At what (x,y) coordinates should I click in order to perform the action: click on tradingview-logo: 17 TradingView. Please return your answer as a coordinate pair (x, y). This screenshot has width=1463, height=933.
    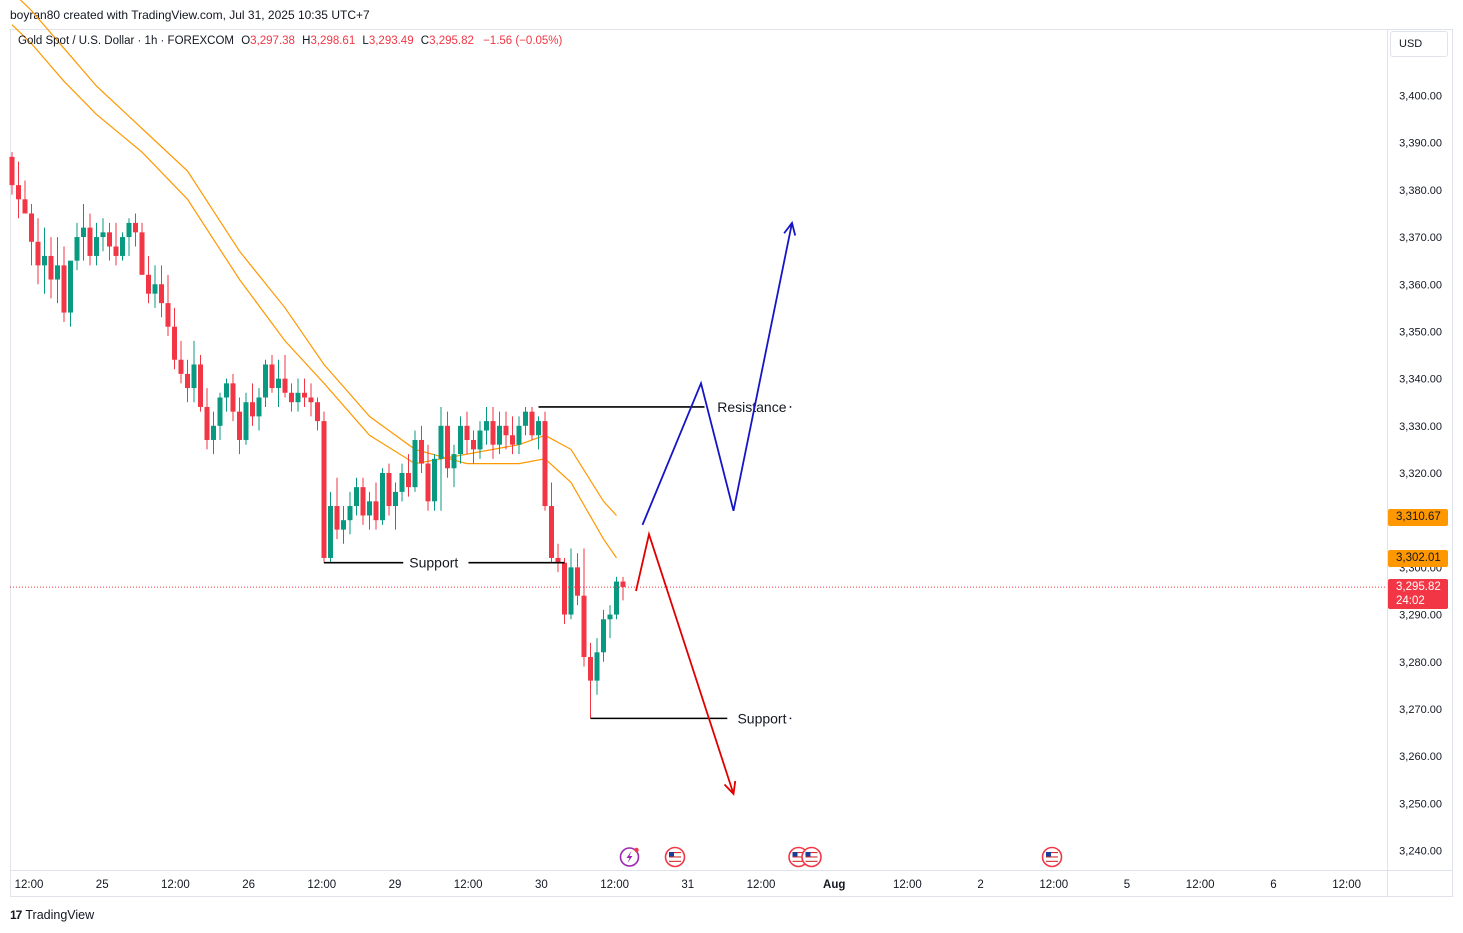
    Looking at the image, I should click on (52, 915).